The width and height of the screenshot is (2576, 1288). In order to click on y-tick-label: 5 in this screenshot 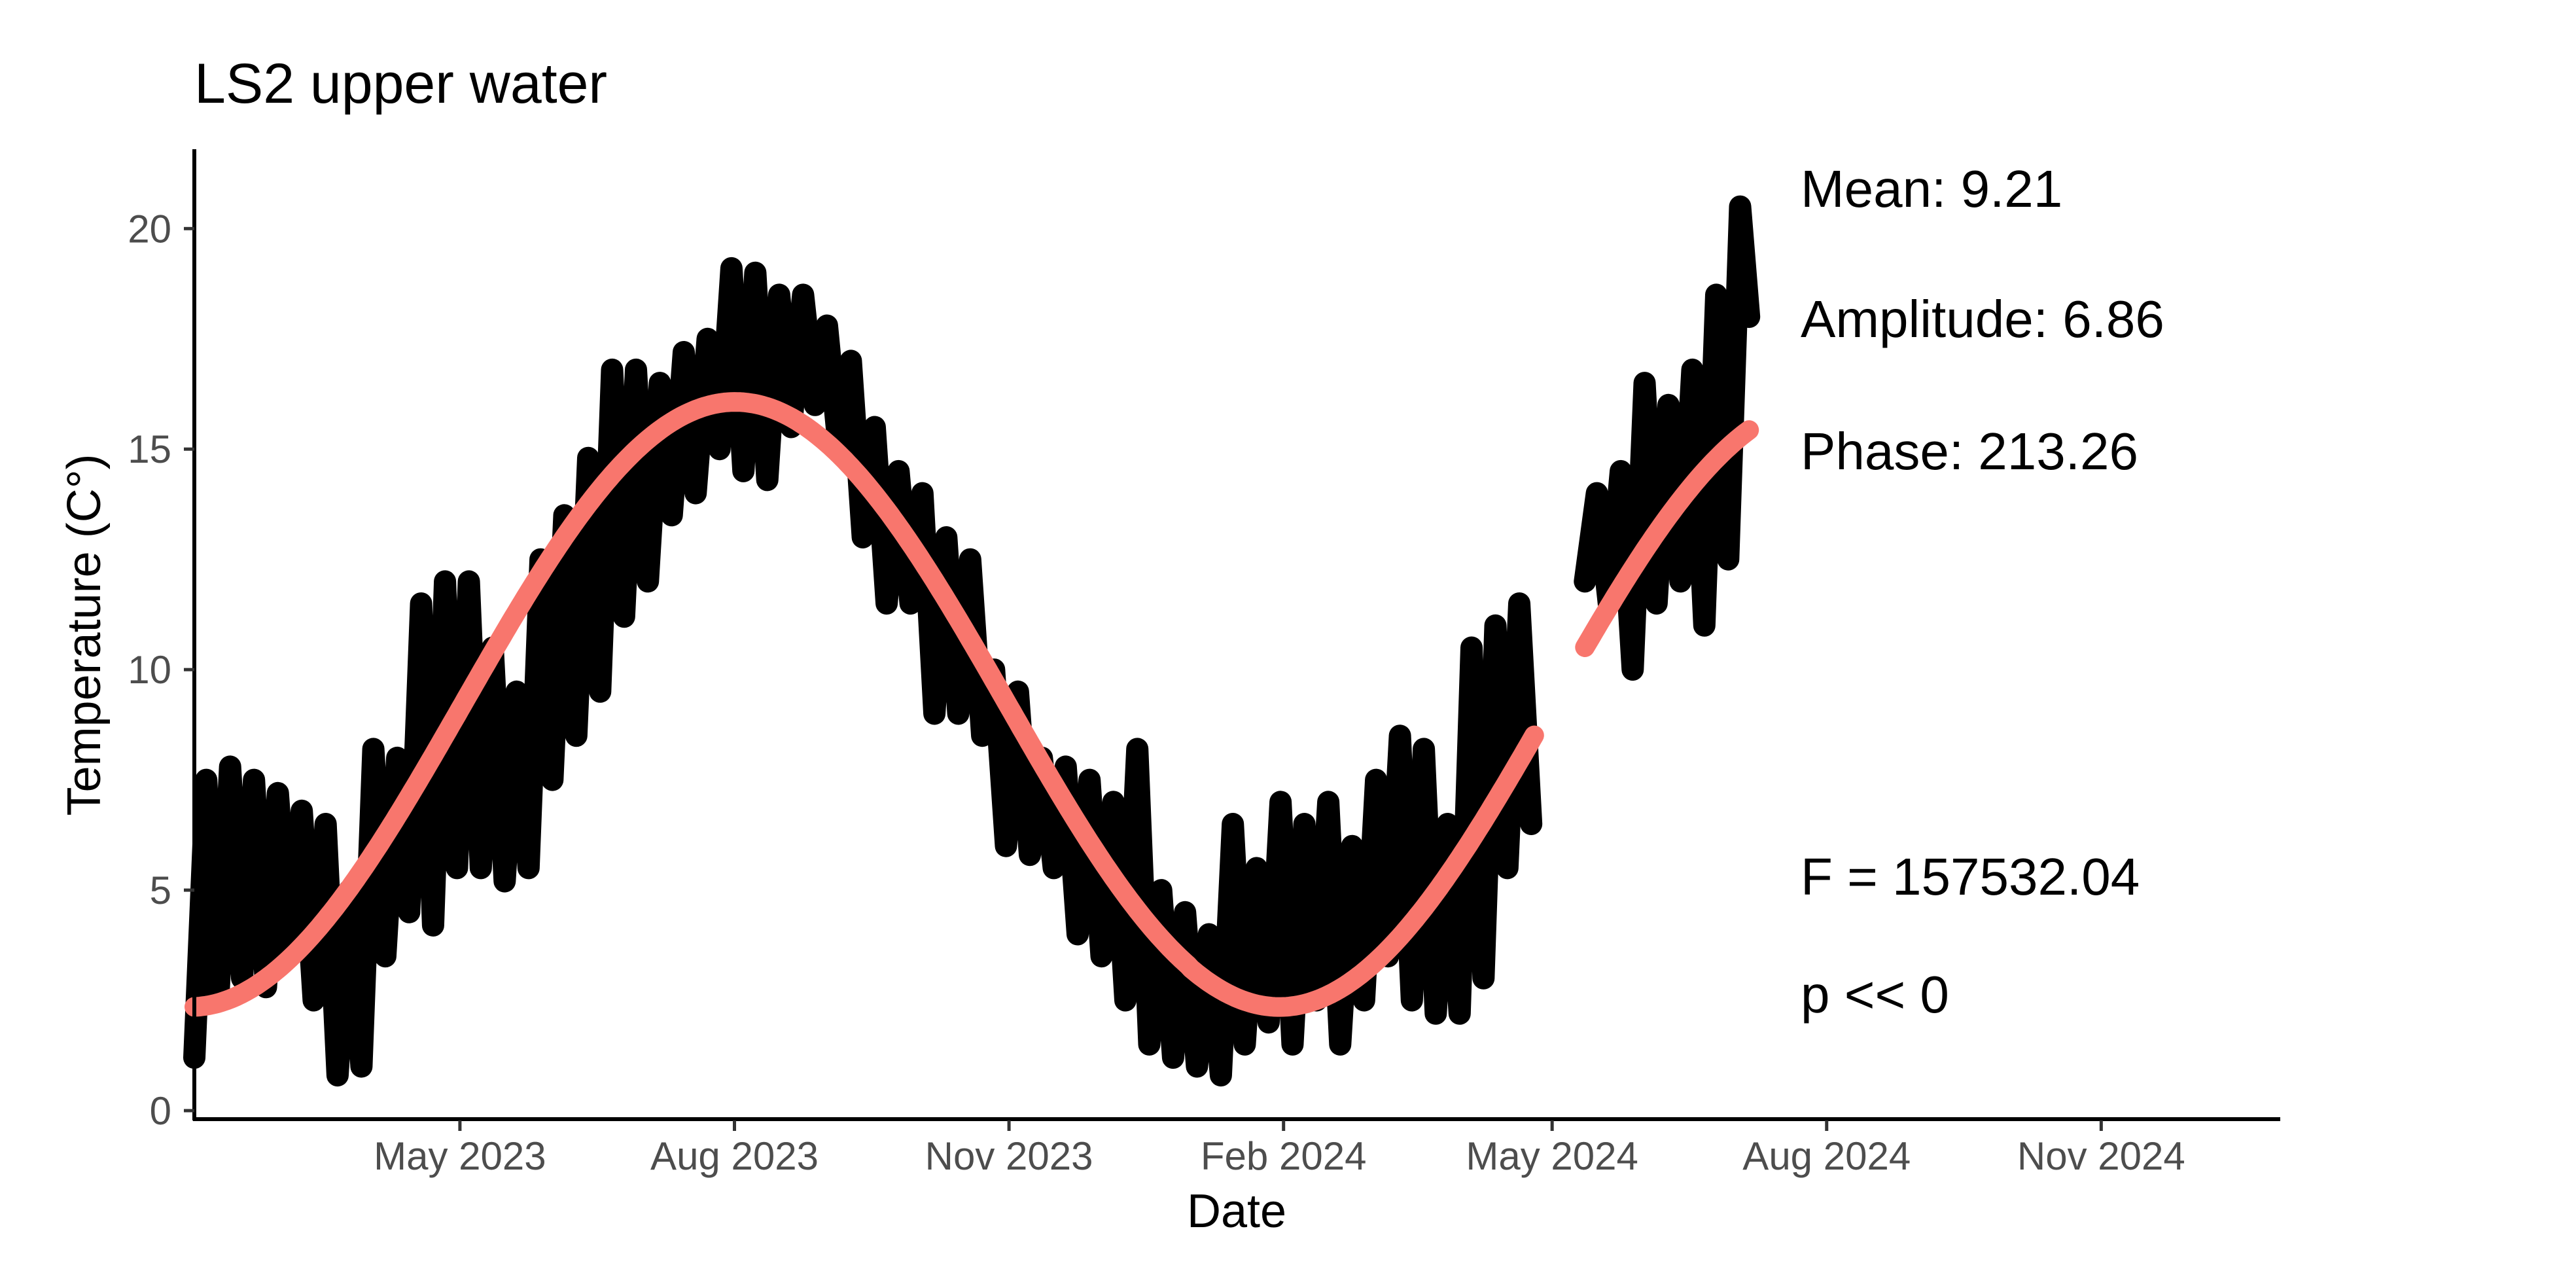, I will do `click(160, 890)`.